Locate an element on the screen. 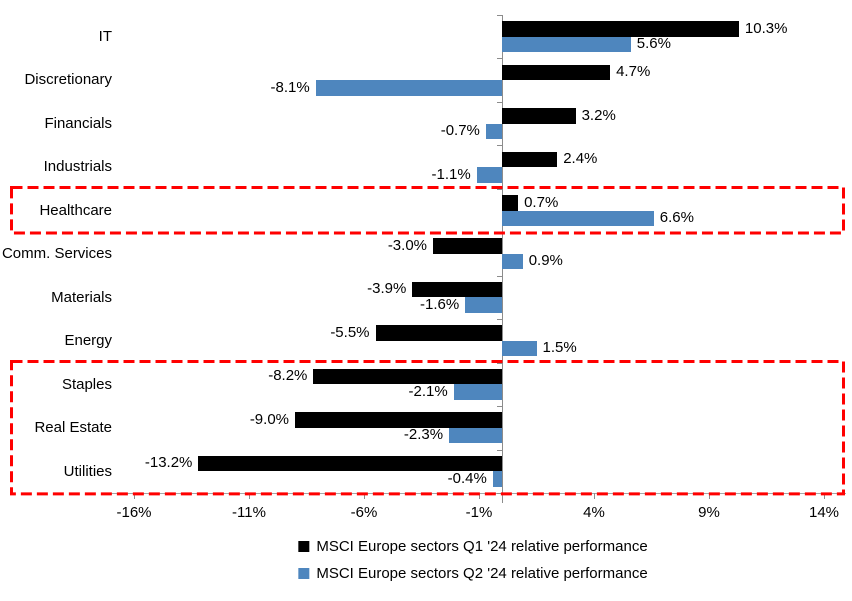  category-label-materials: Materials is located at coordinates (81, 297).